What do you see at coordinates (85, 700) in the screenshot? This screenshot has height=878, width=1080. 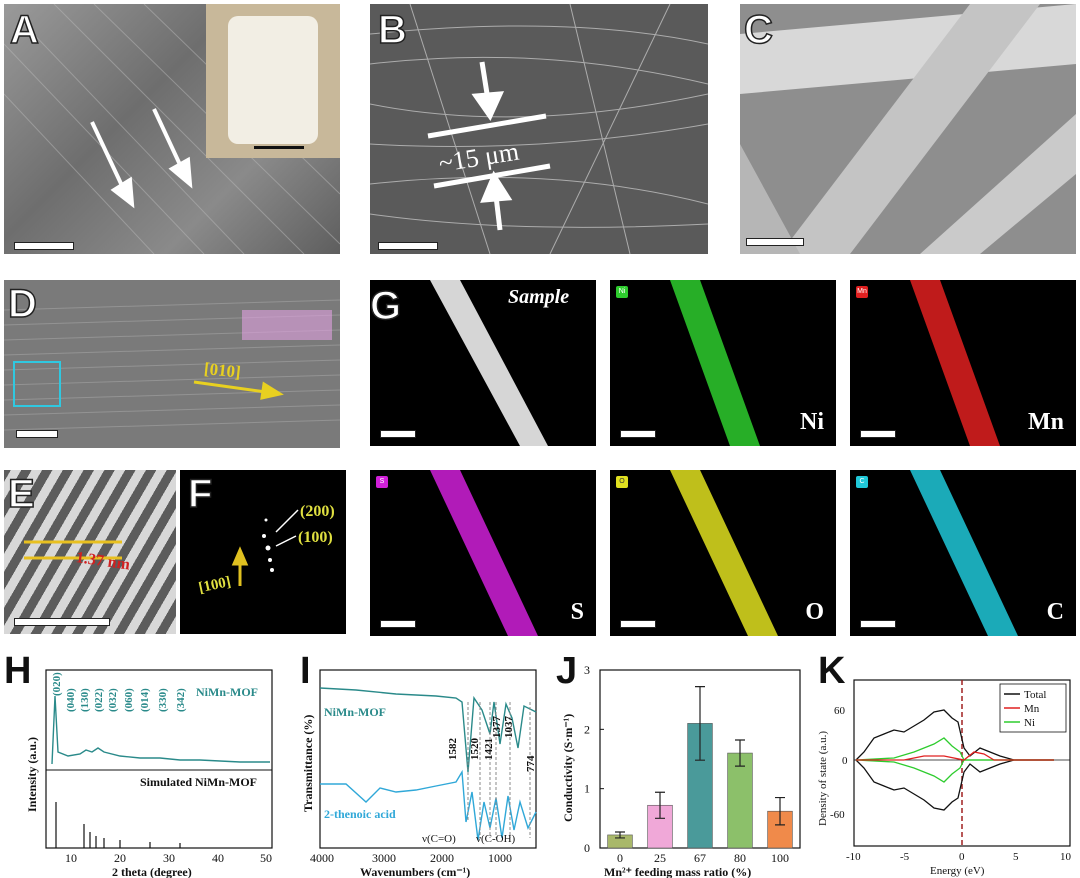 I see `svg-text: (130)` at bounding box center [85, 700].